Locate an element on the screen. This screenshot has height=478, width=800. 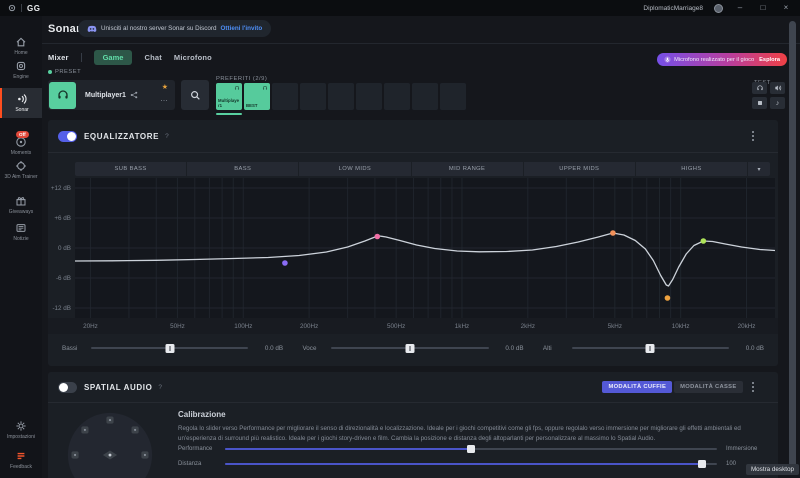
username: DiplomaticMarriage8 is located at coordinates (673, 8).